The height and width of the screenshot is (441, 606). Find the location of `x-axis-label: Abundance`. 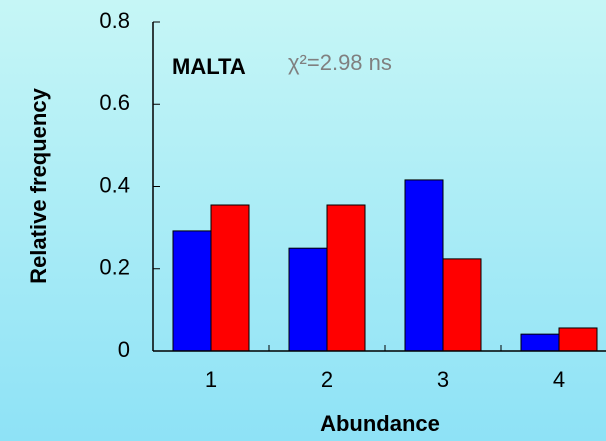

x-axis-label: Abundance is located at coordinates (380, 423).